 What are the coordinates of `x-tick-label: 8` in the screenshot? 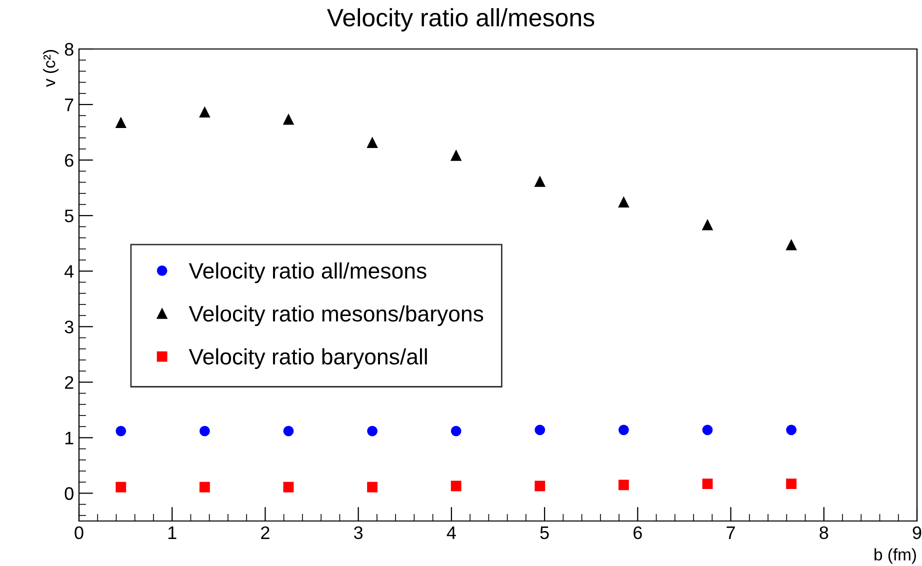 It's located at (824, 533).